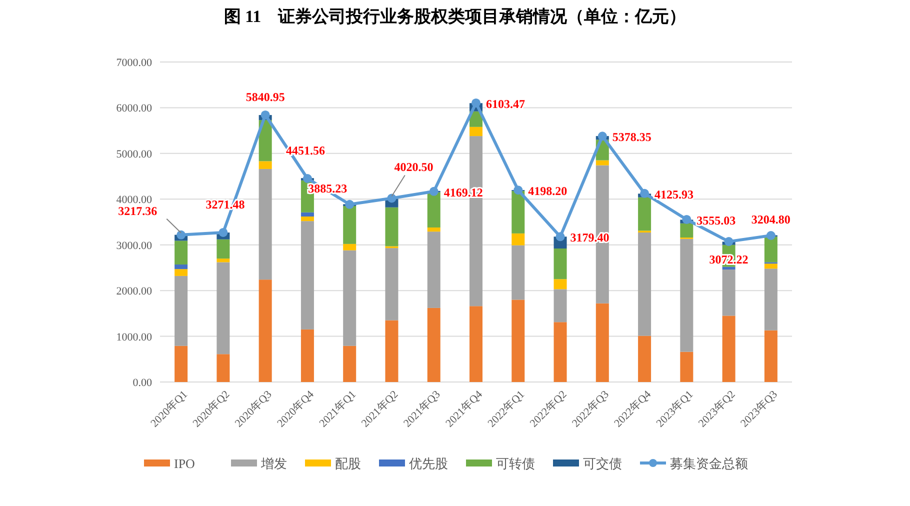 The width and height of the screenshot is (910, 506). What do you see at coordinates (134, 200) in the screenshot?
I see `y-tick-label: 4000.00` at bounding box center [134, 200].